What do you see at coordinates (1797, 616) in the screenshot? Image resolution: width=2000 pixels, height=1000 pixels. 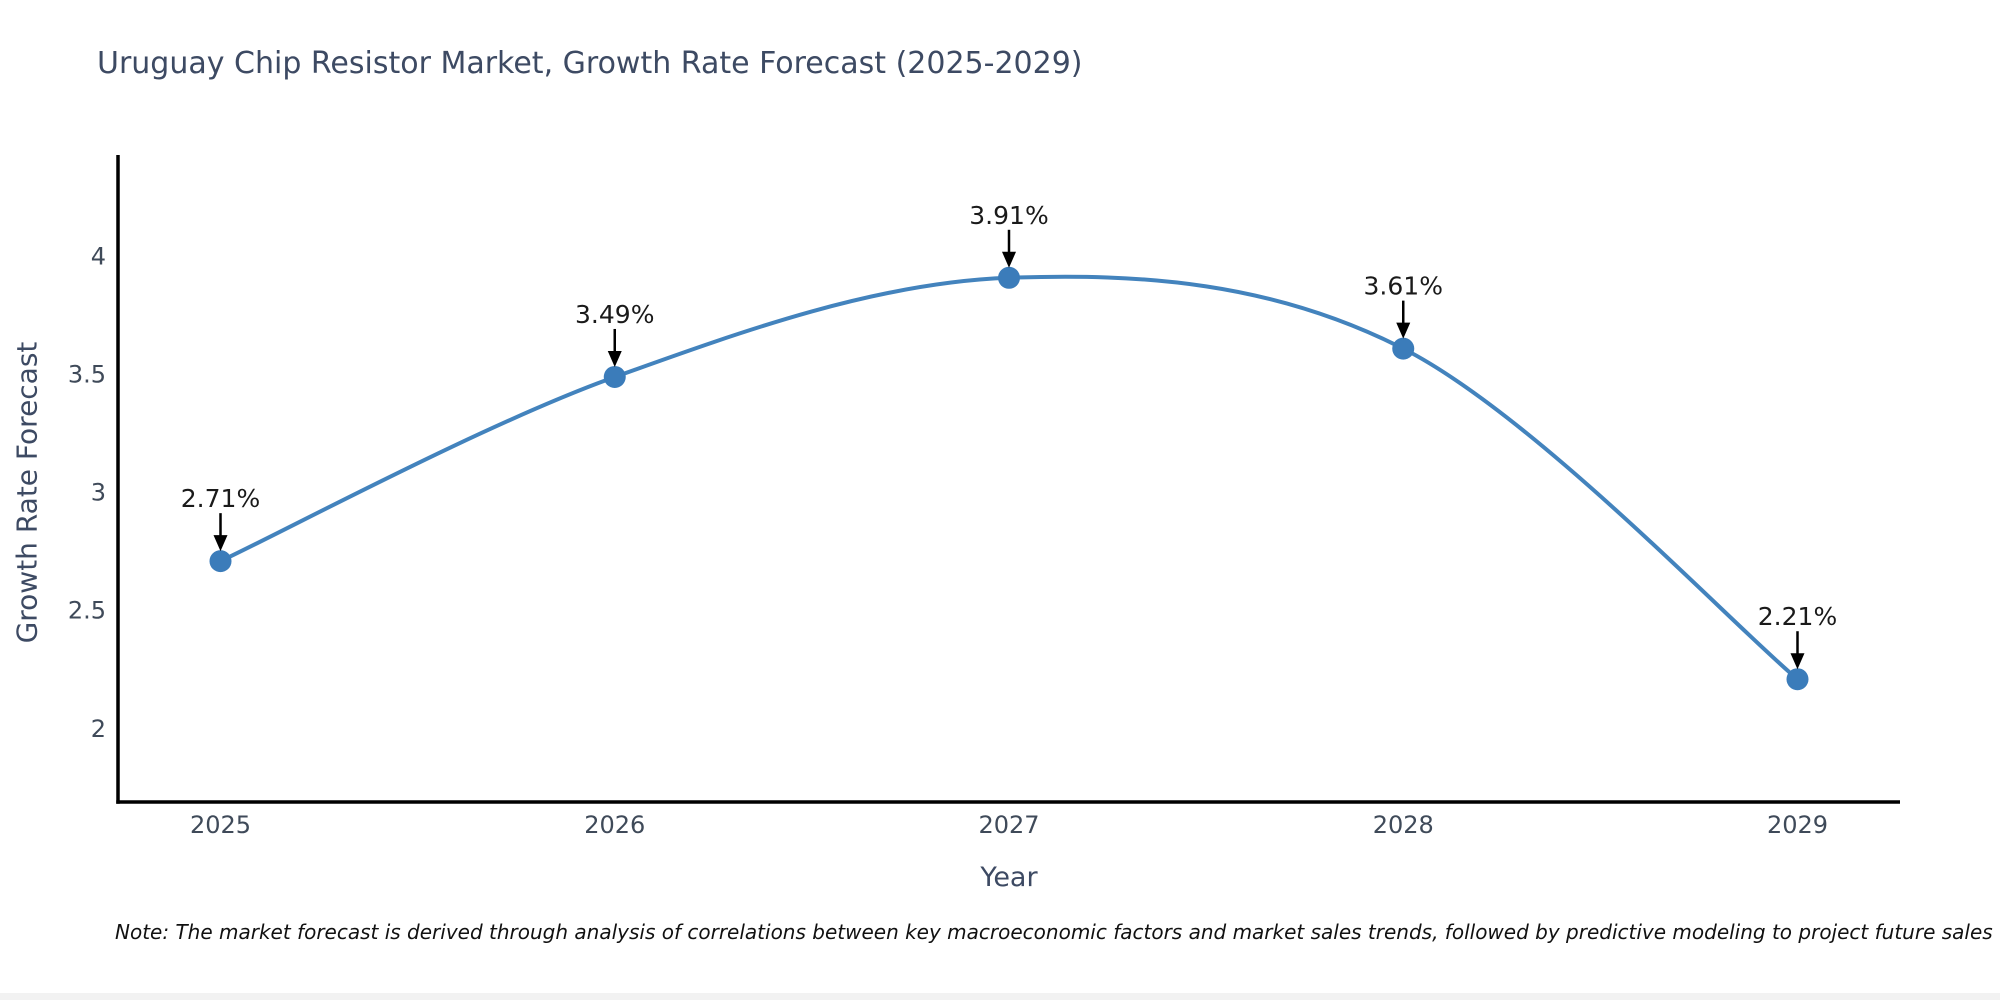 I see `annotation-label: 2.21%` at bounding box center [1797, 616].